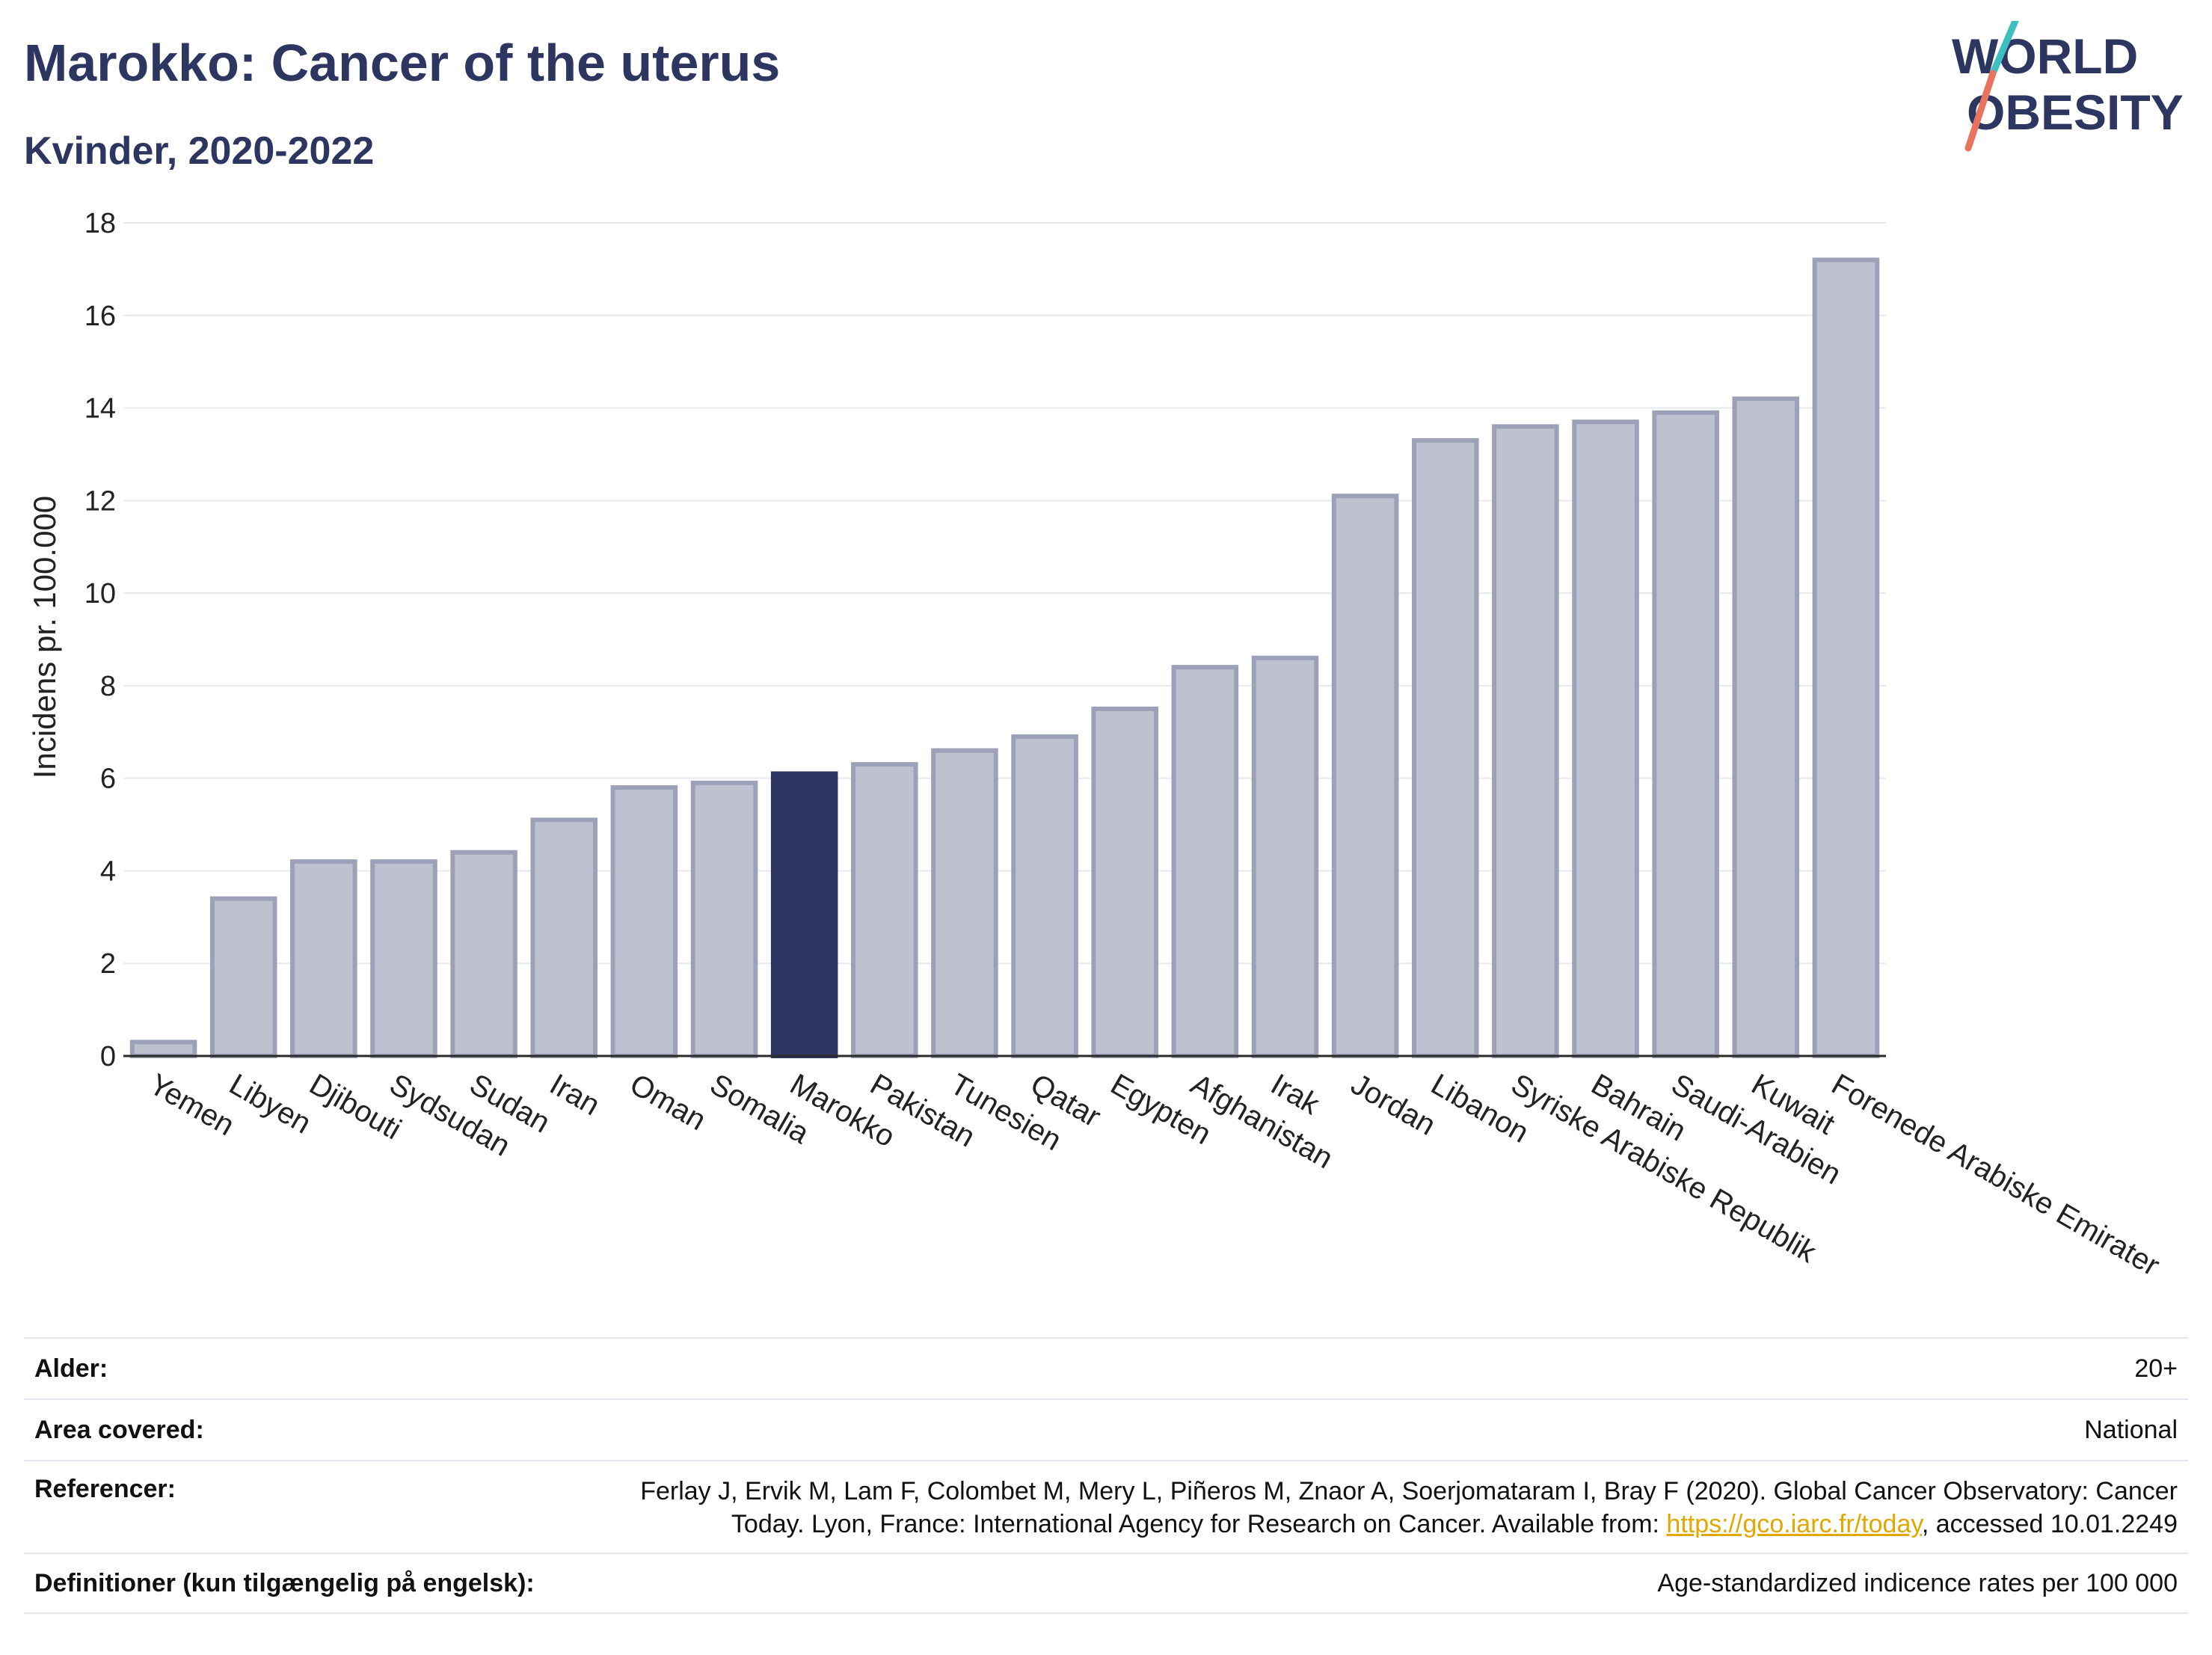 This screenshot has height=1655, width=2212. I want to click on x-tick-label: Yemen, so click(192, 1105).